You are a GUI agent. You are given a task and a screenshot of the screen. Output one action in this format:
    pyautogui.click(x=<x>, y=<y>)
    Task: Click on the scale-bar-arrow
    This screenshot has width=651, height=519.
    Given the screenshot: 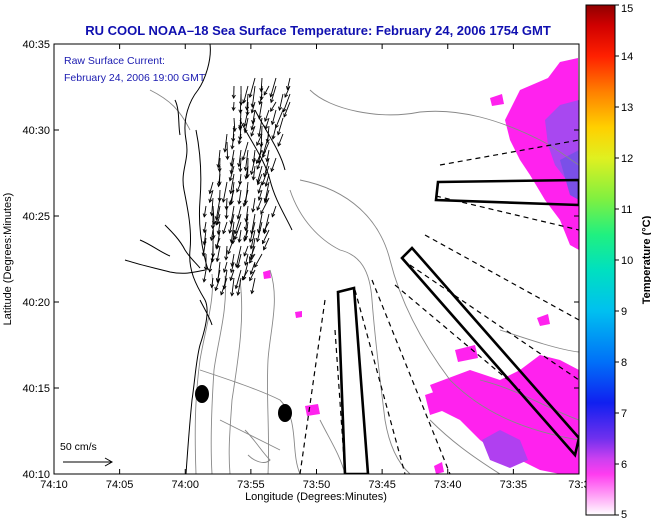 What is the action you would take?
    pyautogui.click(x=88, y=462)
    